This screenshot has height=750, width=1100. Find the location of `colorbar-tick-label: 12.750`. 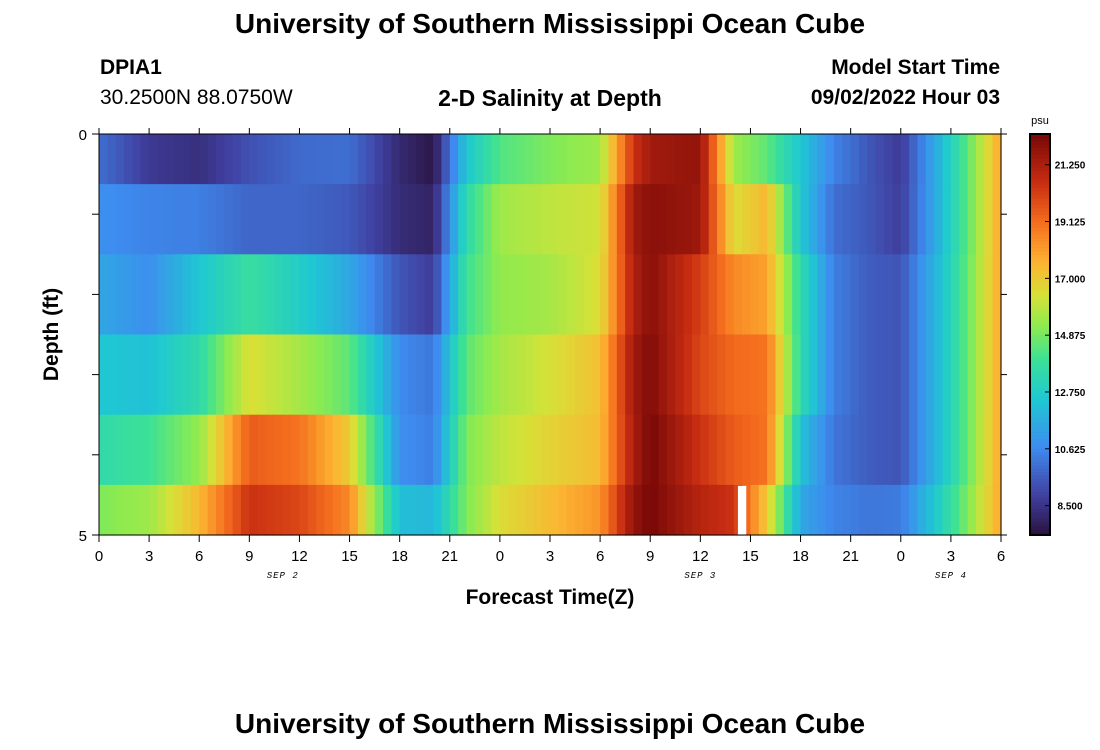

colorbar-tick-label: 12.750 is located at coordinates (1070, 393).